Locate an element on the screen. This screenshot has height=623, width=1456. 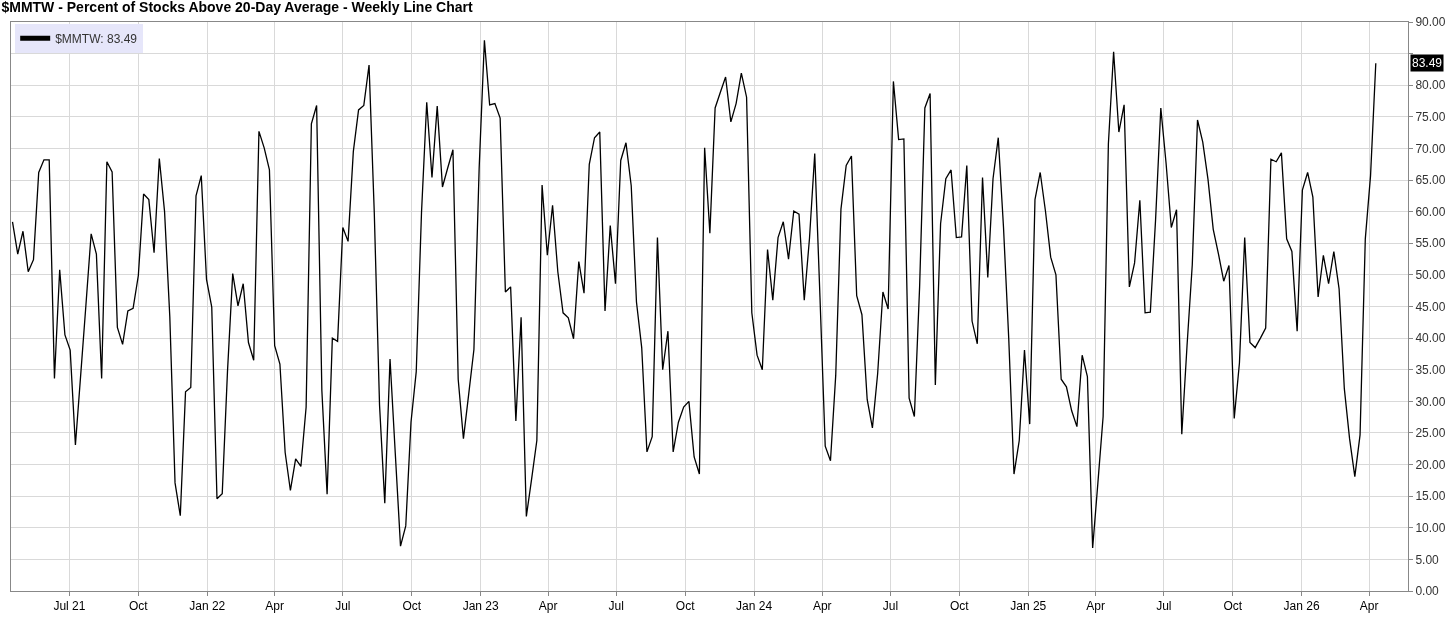
y-tick-label: 75.00 is located at coordinates (1430, 117).